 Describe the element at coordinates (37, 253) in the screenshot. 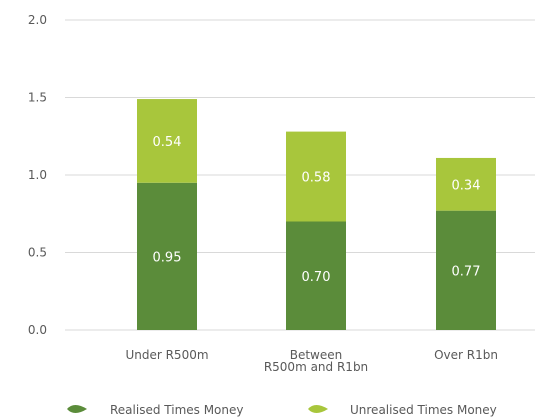

I see `y-tick-label: 0.5` at that location.